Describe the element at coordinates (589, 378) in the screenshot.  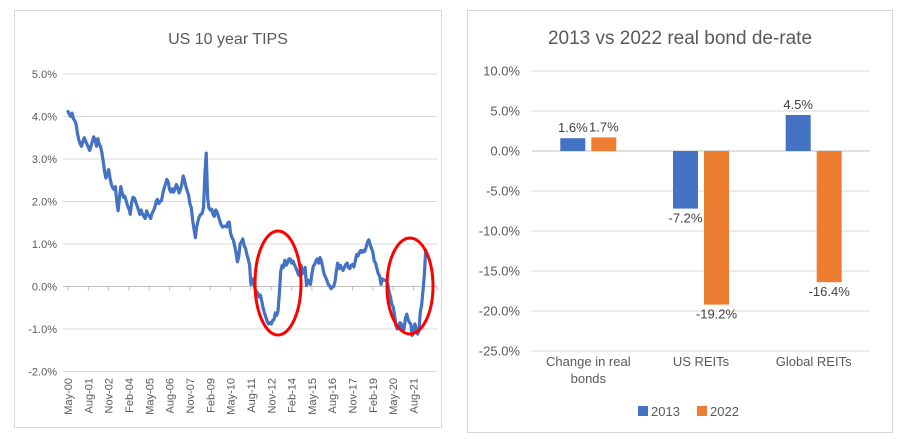
I see `category-label: bonds` at that location.